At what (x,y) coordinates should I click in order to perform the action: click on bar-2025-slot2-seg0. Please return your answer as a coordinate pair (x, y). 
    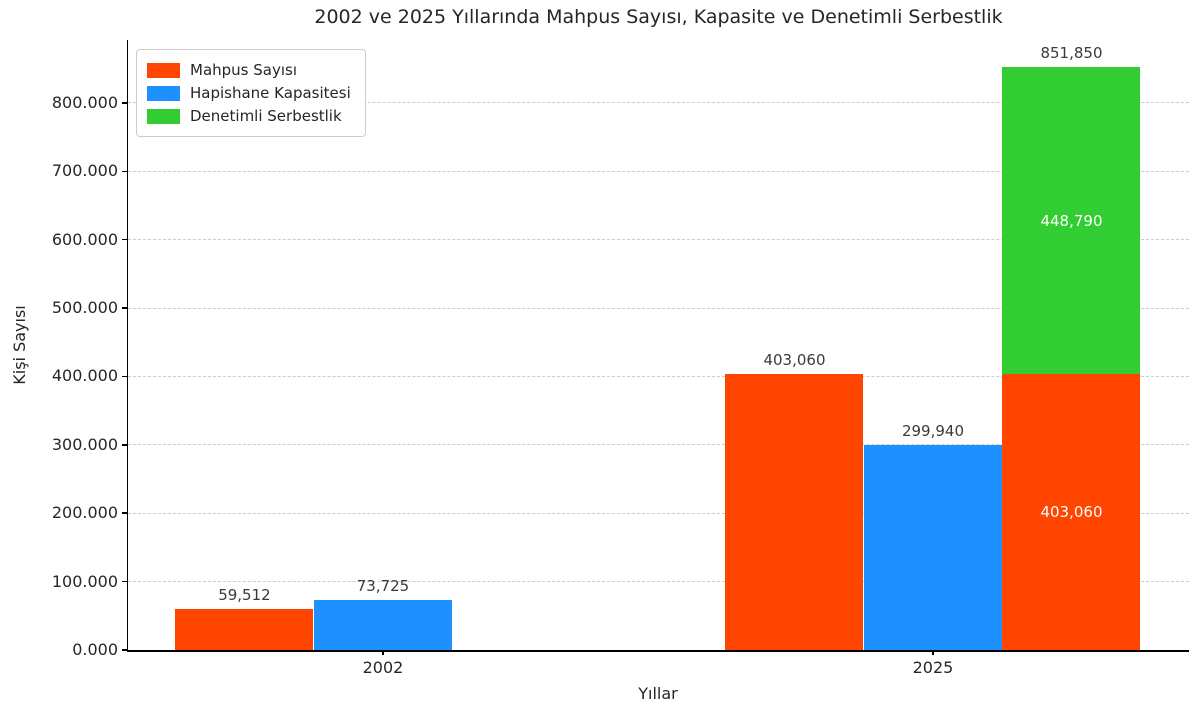
    Looking at the image, I should click on (1071, 512).